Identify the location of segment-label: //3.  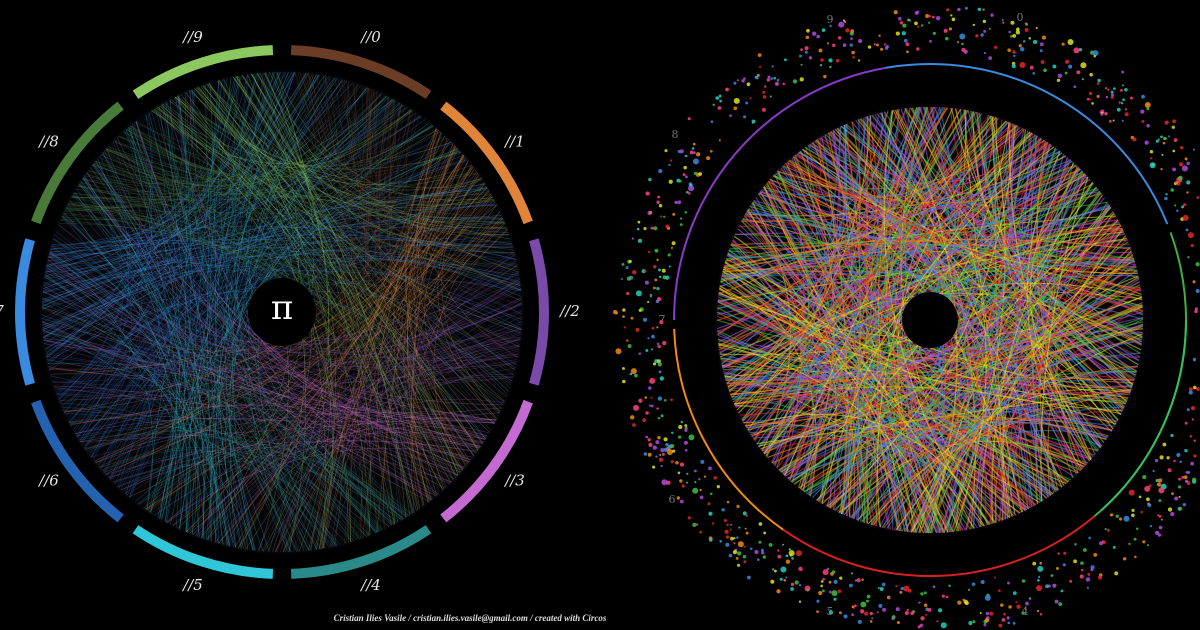
(514, 480).